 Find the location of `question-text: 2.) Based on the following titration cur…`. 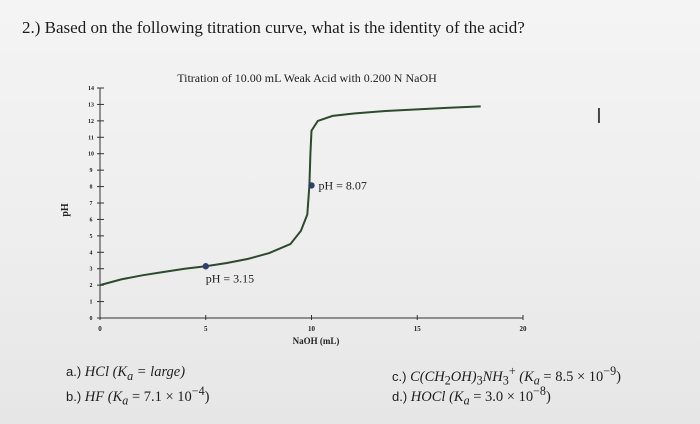

question-text: 2.) Based on the following titration cur… is located at coordinates (273, 27).